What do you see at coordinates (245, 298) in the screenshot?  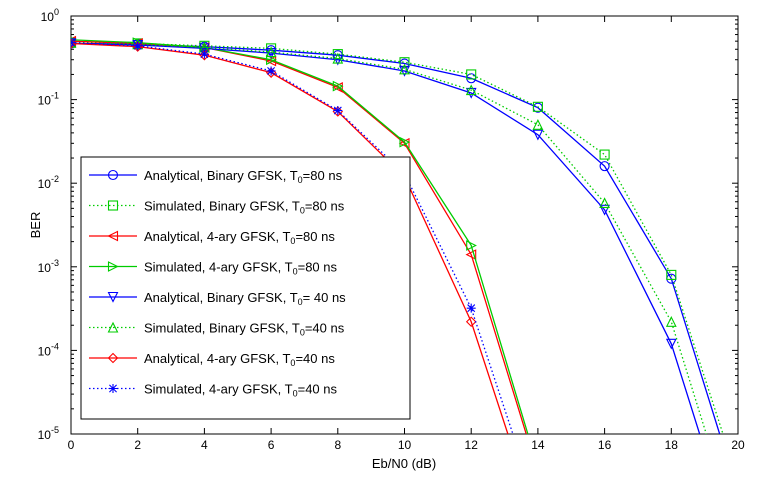 I see `legend-label: Analytical, Binary GFSK, T0= 40 ns` at bounding box center [245, 298].